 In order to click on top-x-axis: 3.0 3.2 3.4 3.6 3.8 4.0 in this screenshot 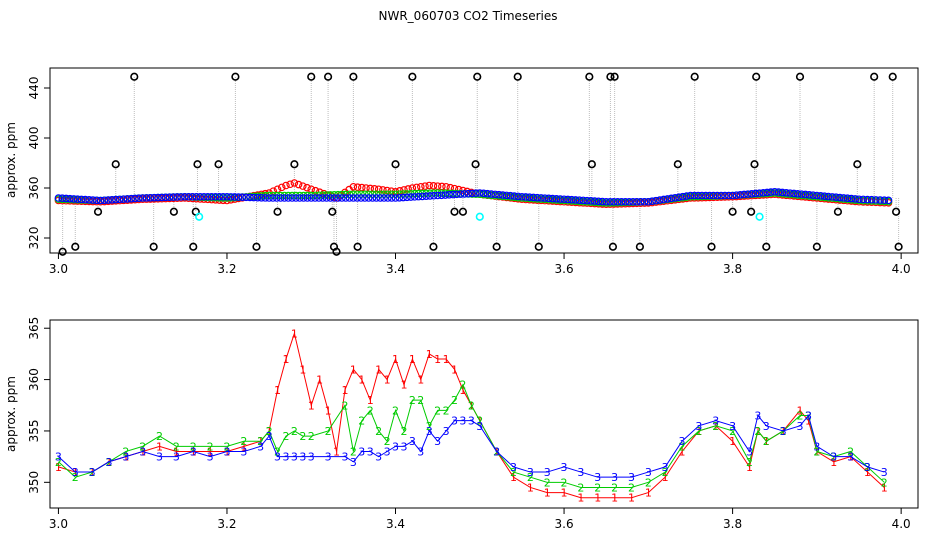, I will do `click(480, 264)`.